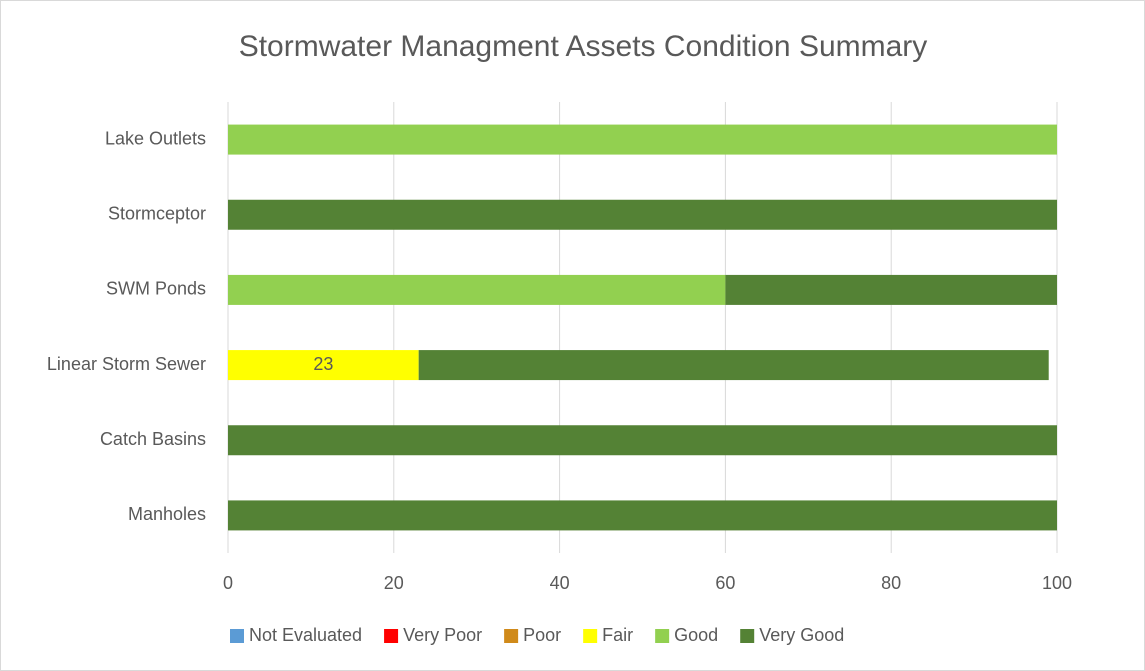 This screenshot has height=671, width=1145. What do you see at coordinates (228, 583) in the screenshot?
I see `x-tick-label: 0` at bounding box center [228, 583].